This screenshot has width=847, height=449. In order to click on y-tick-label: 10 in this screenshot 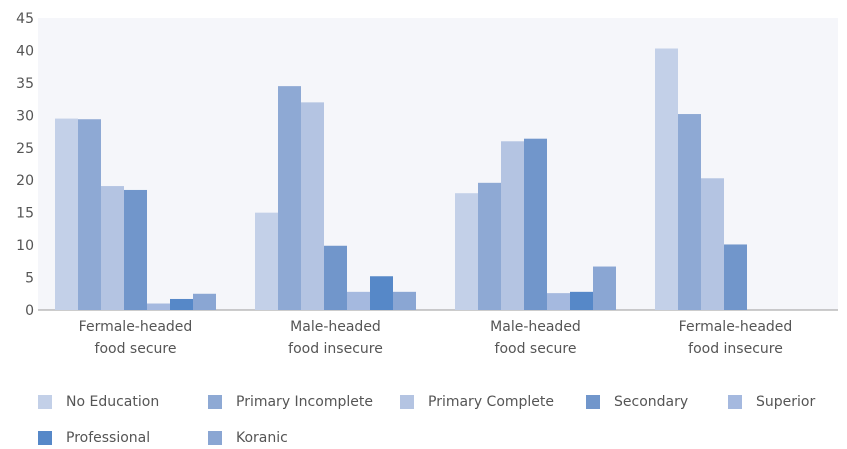, I will do `click(25, 246)`.